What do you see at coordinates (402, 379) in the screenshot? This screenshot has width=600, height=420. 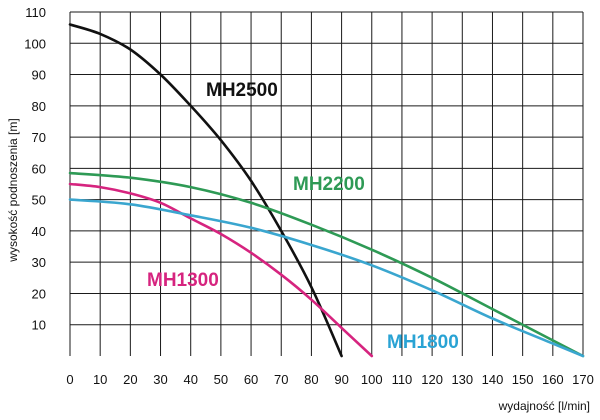 I see `x-tick-label: 110` at bounding box center [402, 379].